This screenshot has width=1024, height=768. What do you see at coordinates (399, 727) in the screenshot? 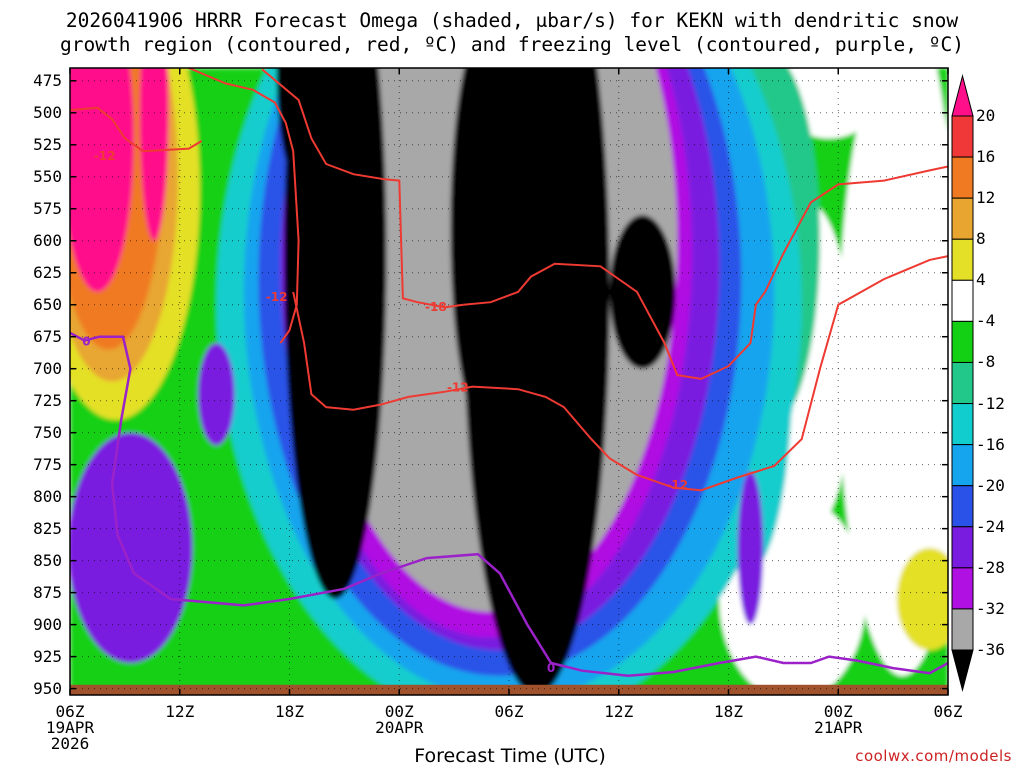
I see `x-tick-sublabel-3-0: 20APR` at bounding box center [399, 727].